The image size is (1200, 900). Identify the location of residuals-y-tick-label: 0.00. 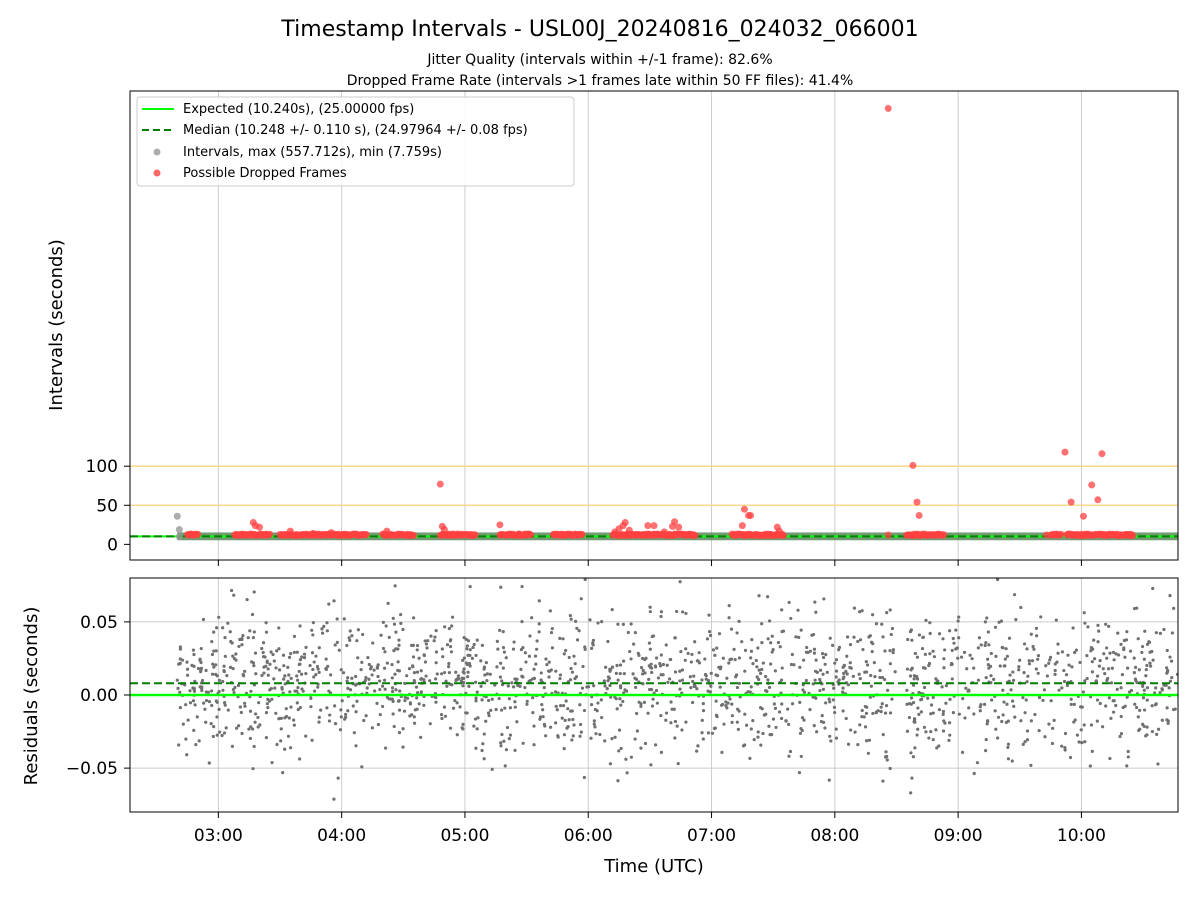
(99, 696).